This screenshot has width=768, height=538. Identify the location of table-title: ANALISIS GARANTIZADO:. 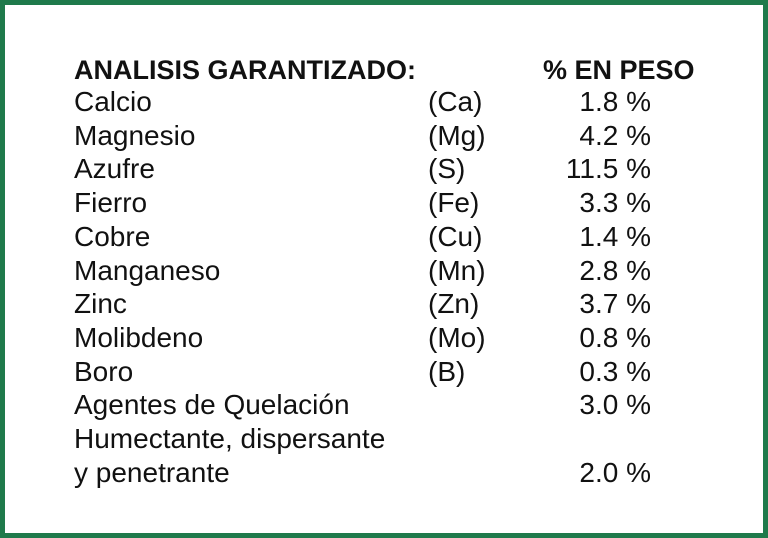
(245, 70).